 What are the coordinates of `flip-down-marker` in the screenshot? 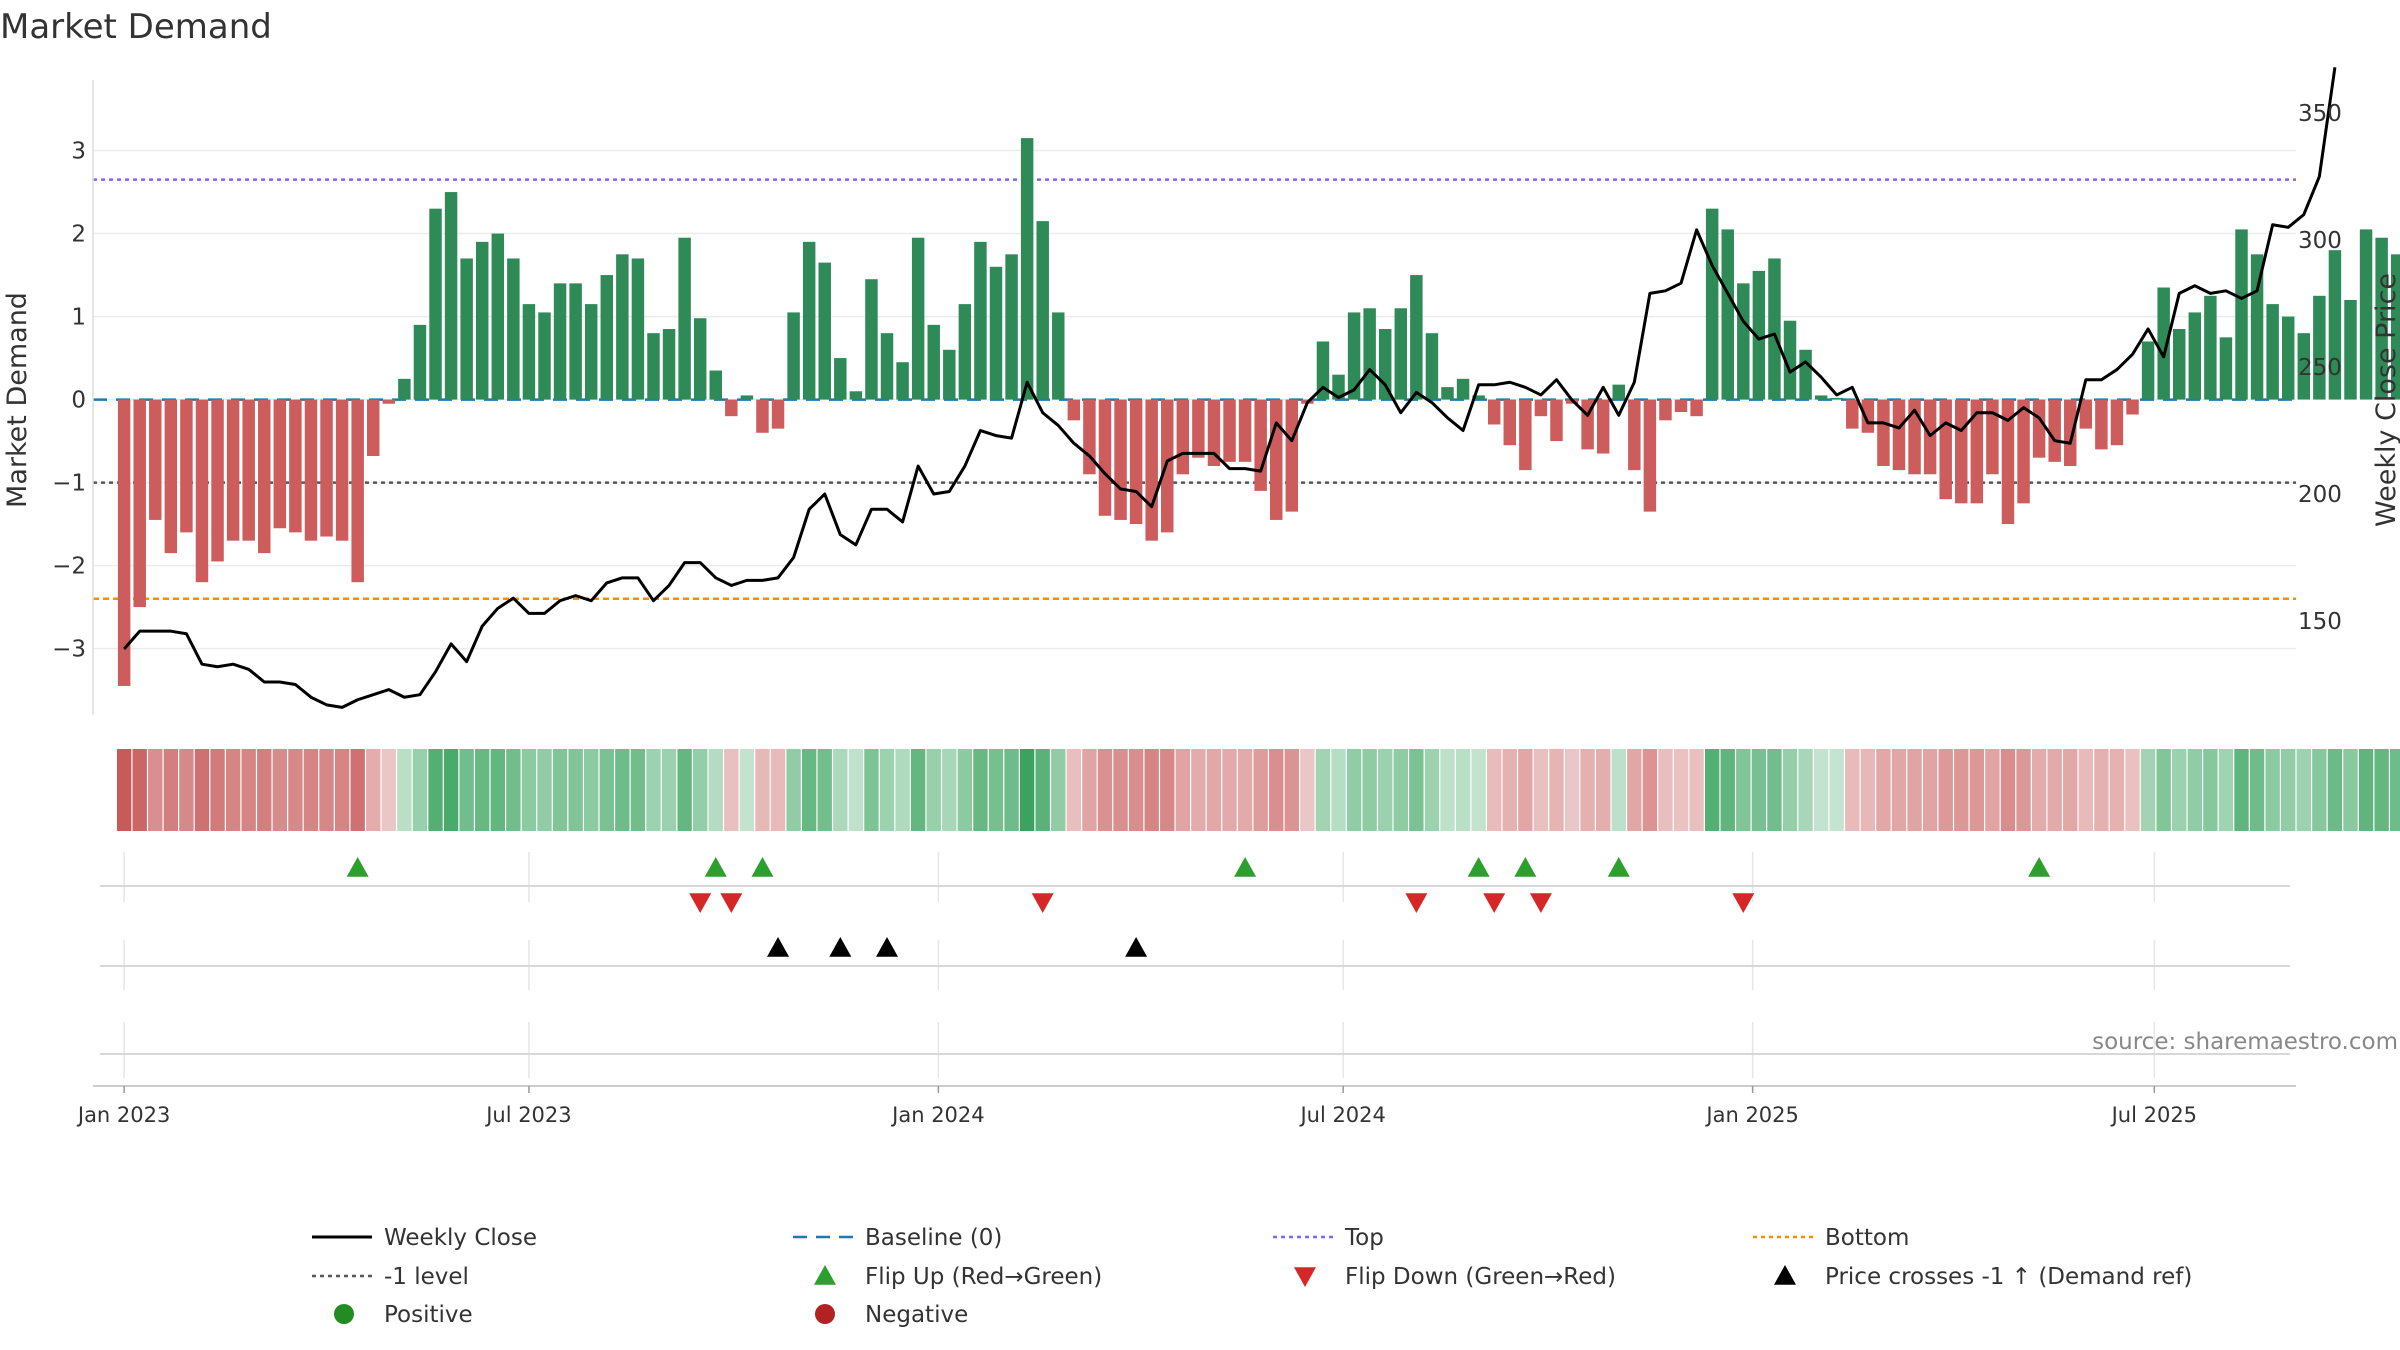 It's located at (1042, 903).